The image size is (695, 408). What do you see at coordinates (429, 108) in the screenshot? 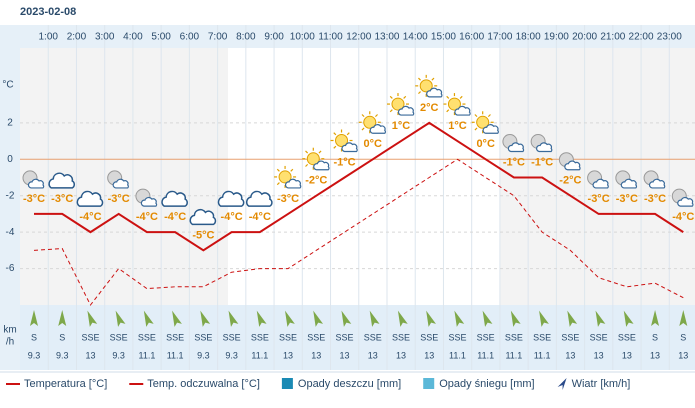
I see `temperature-label: 2°C` at bounding box center [429, 108].